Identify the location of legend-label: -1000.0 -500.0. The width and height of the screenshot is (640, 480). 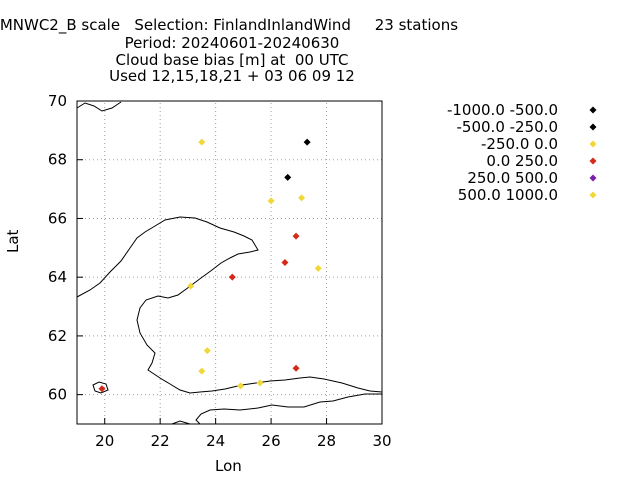
(502, 110).